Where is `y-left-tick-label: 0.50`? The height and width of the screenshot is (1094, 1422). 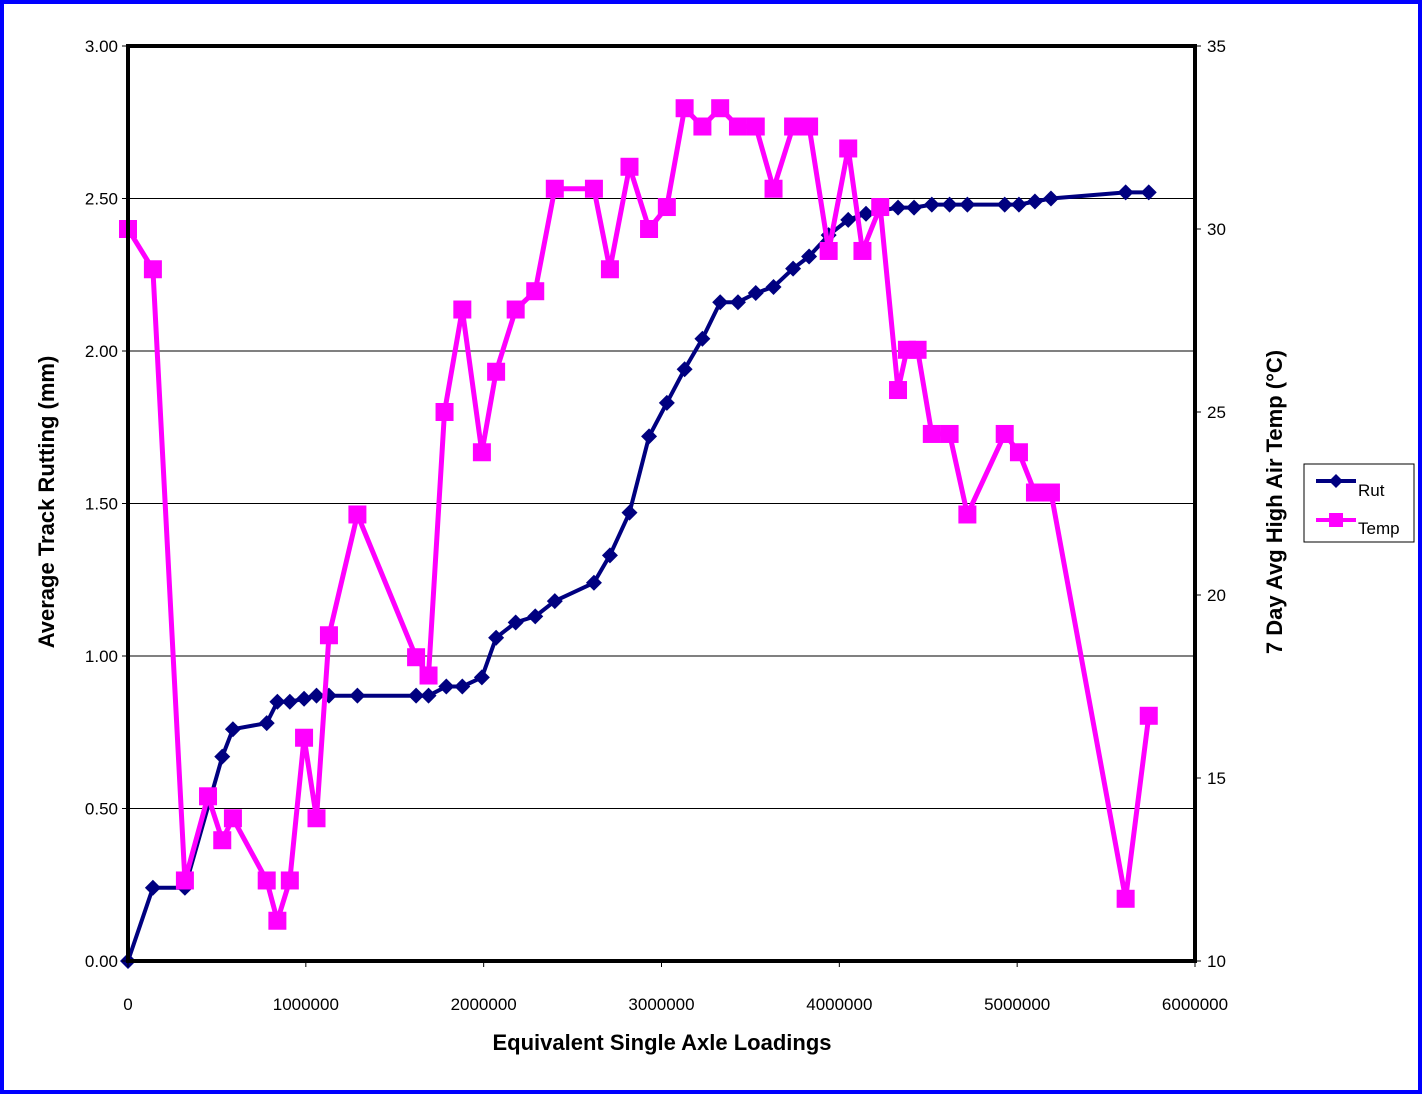 y-left-tick-label: 0.50 is located at coordinates (101, 809).